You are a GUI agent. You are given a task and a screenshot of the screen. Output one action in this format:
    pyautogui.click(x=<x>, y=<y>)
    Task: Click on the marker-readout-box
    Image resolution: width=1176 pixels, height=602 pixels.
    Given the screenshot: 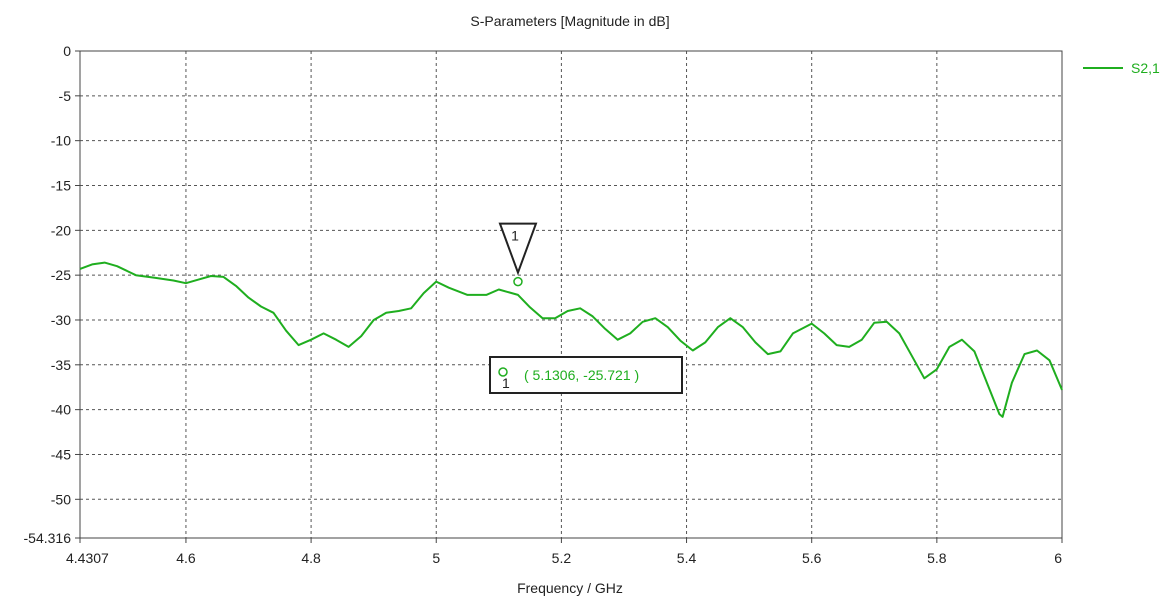 What is the action you would take?
    pyautogui.click(x=586, y=375)
    